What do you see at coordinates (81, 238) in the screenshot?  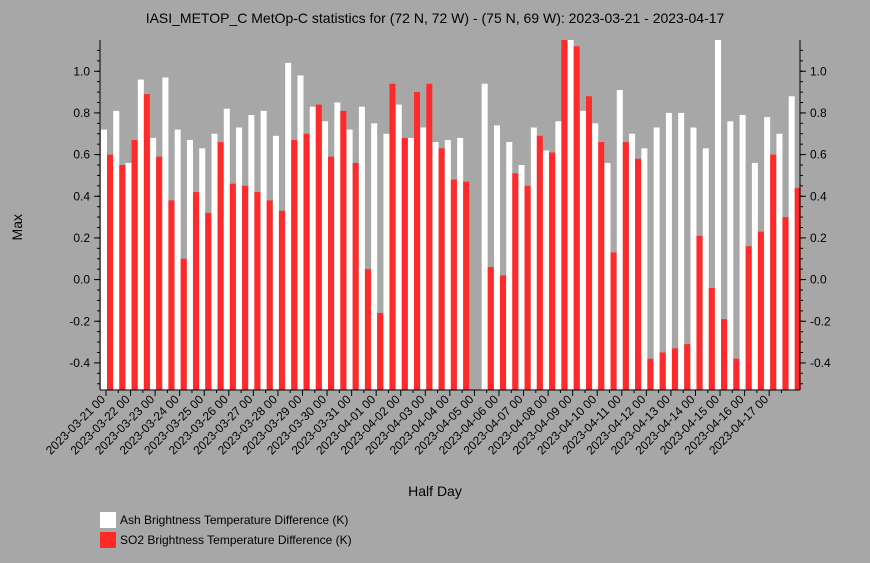 I see `y-tick-label-left: 0.2` at bounding box center [81, 238].